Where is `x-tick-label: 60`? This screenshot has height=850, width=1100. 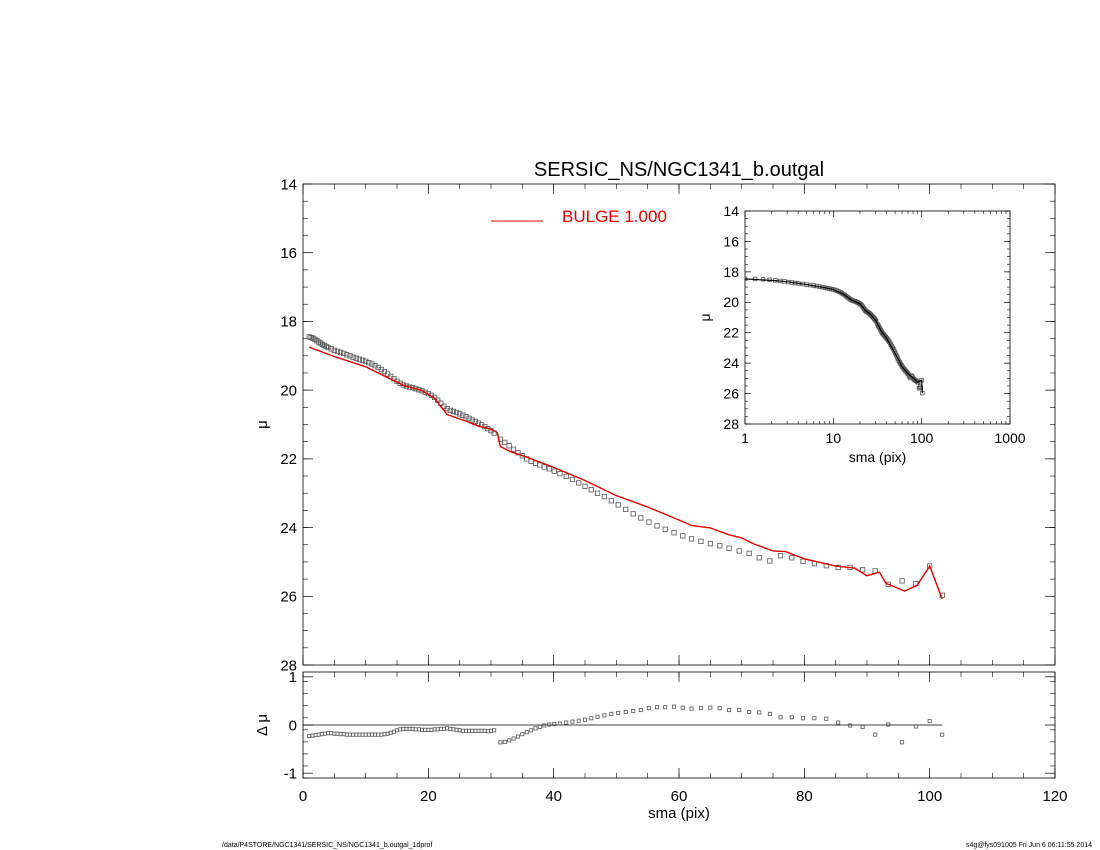
x-tick-label: 60 is located at coordinates (679, 796).